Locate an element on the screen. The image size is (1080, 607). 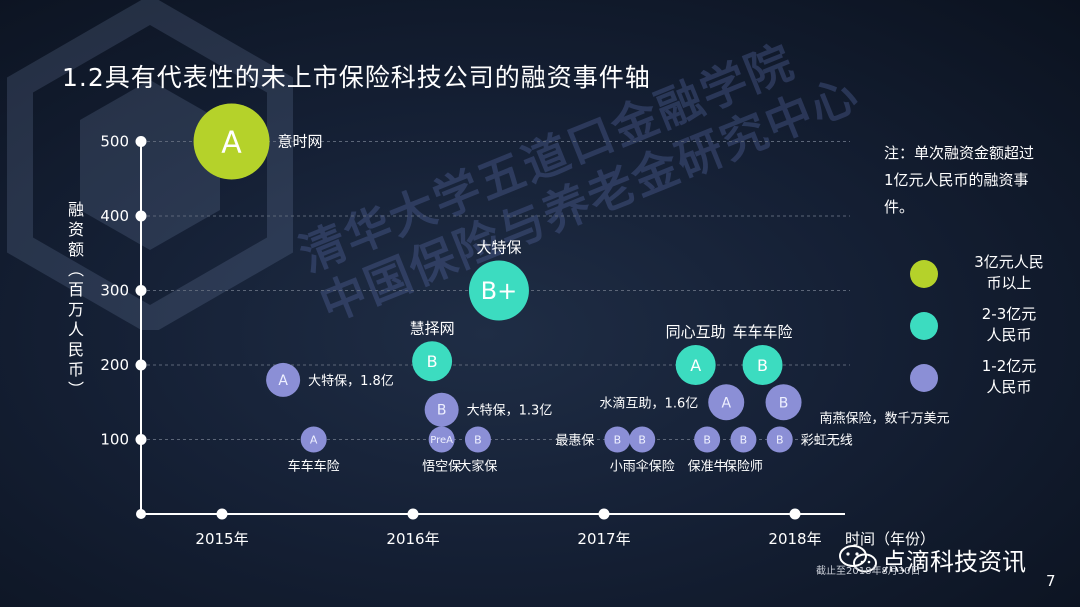
round-label: PreA is located at coordinates (441, 440).